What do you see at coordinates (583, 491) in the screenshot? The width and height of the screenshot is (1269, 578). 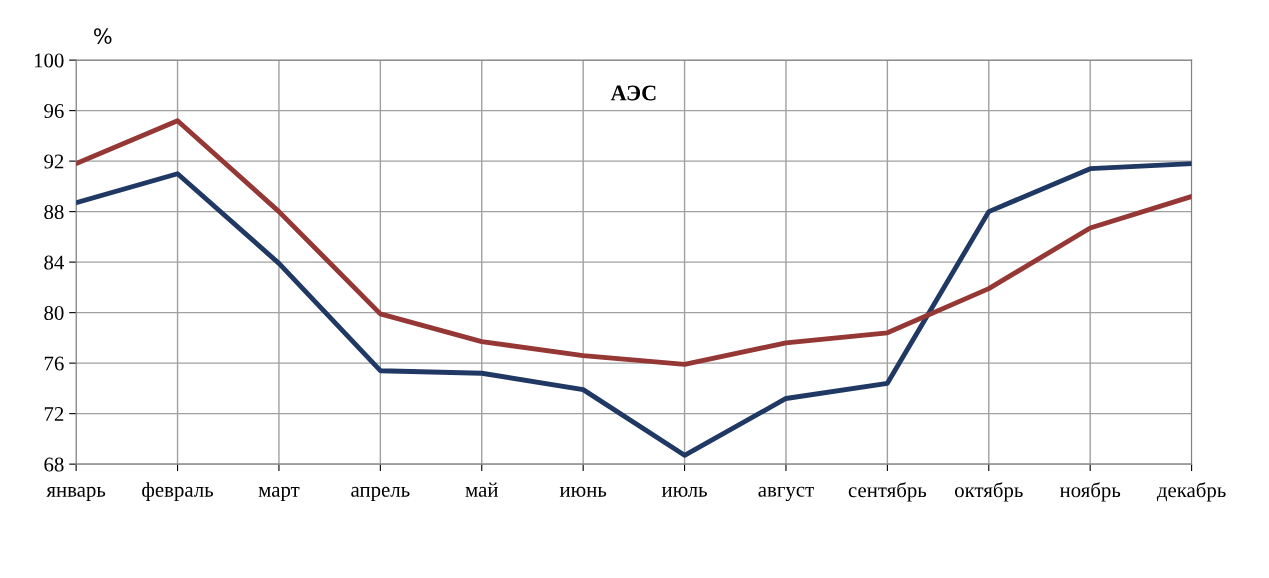 I see `x-tick-label: июнь` at bounding box center [583, 491].